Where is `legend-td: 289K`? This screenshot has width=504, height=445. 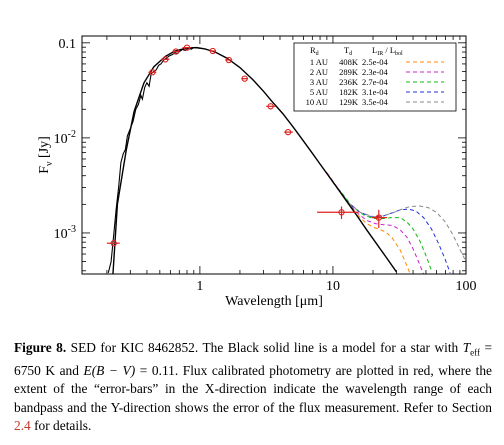
legend-td: 289K is located at coordinates (349, 72).